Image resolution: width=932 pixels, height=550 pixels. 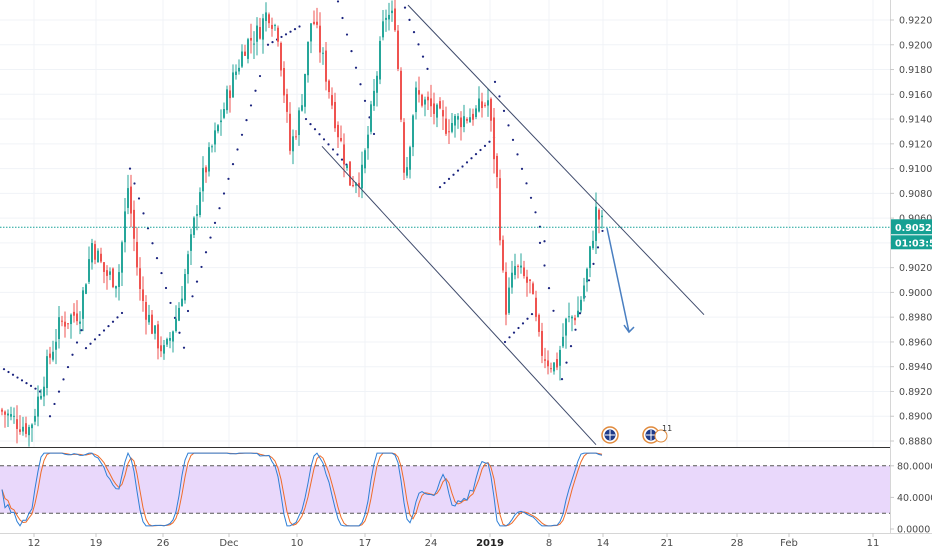 I want to click on projection-arrow, so click(x=620, y=280).